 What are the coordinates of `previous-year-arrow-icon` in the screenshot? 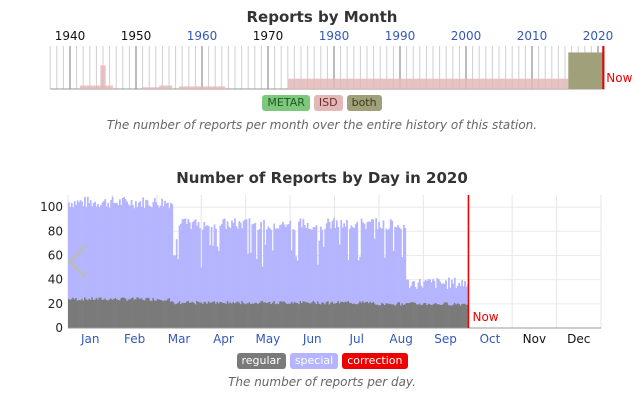 It's located at (79, 262).